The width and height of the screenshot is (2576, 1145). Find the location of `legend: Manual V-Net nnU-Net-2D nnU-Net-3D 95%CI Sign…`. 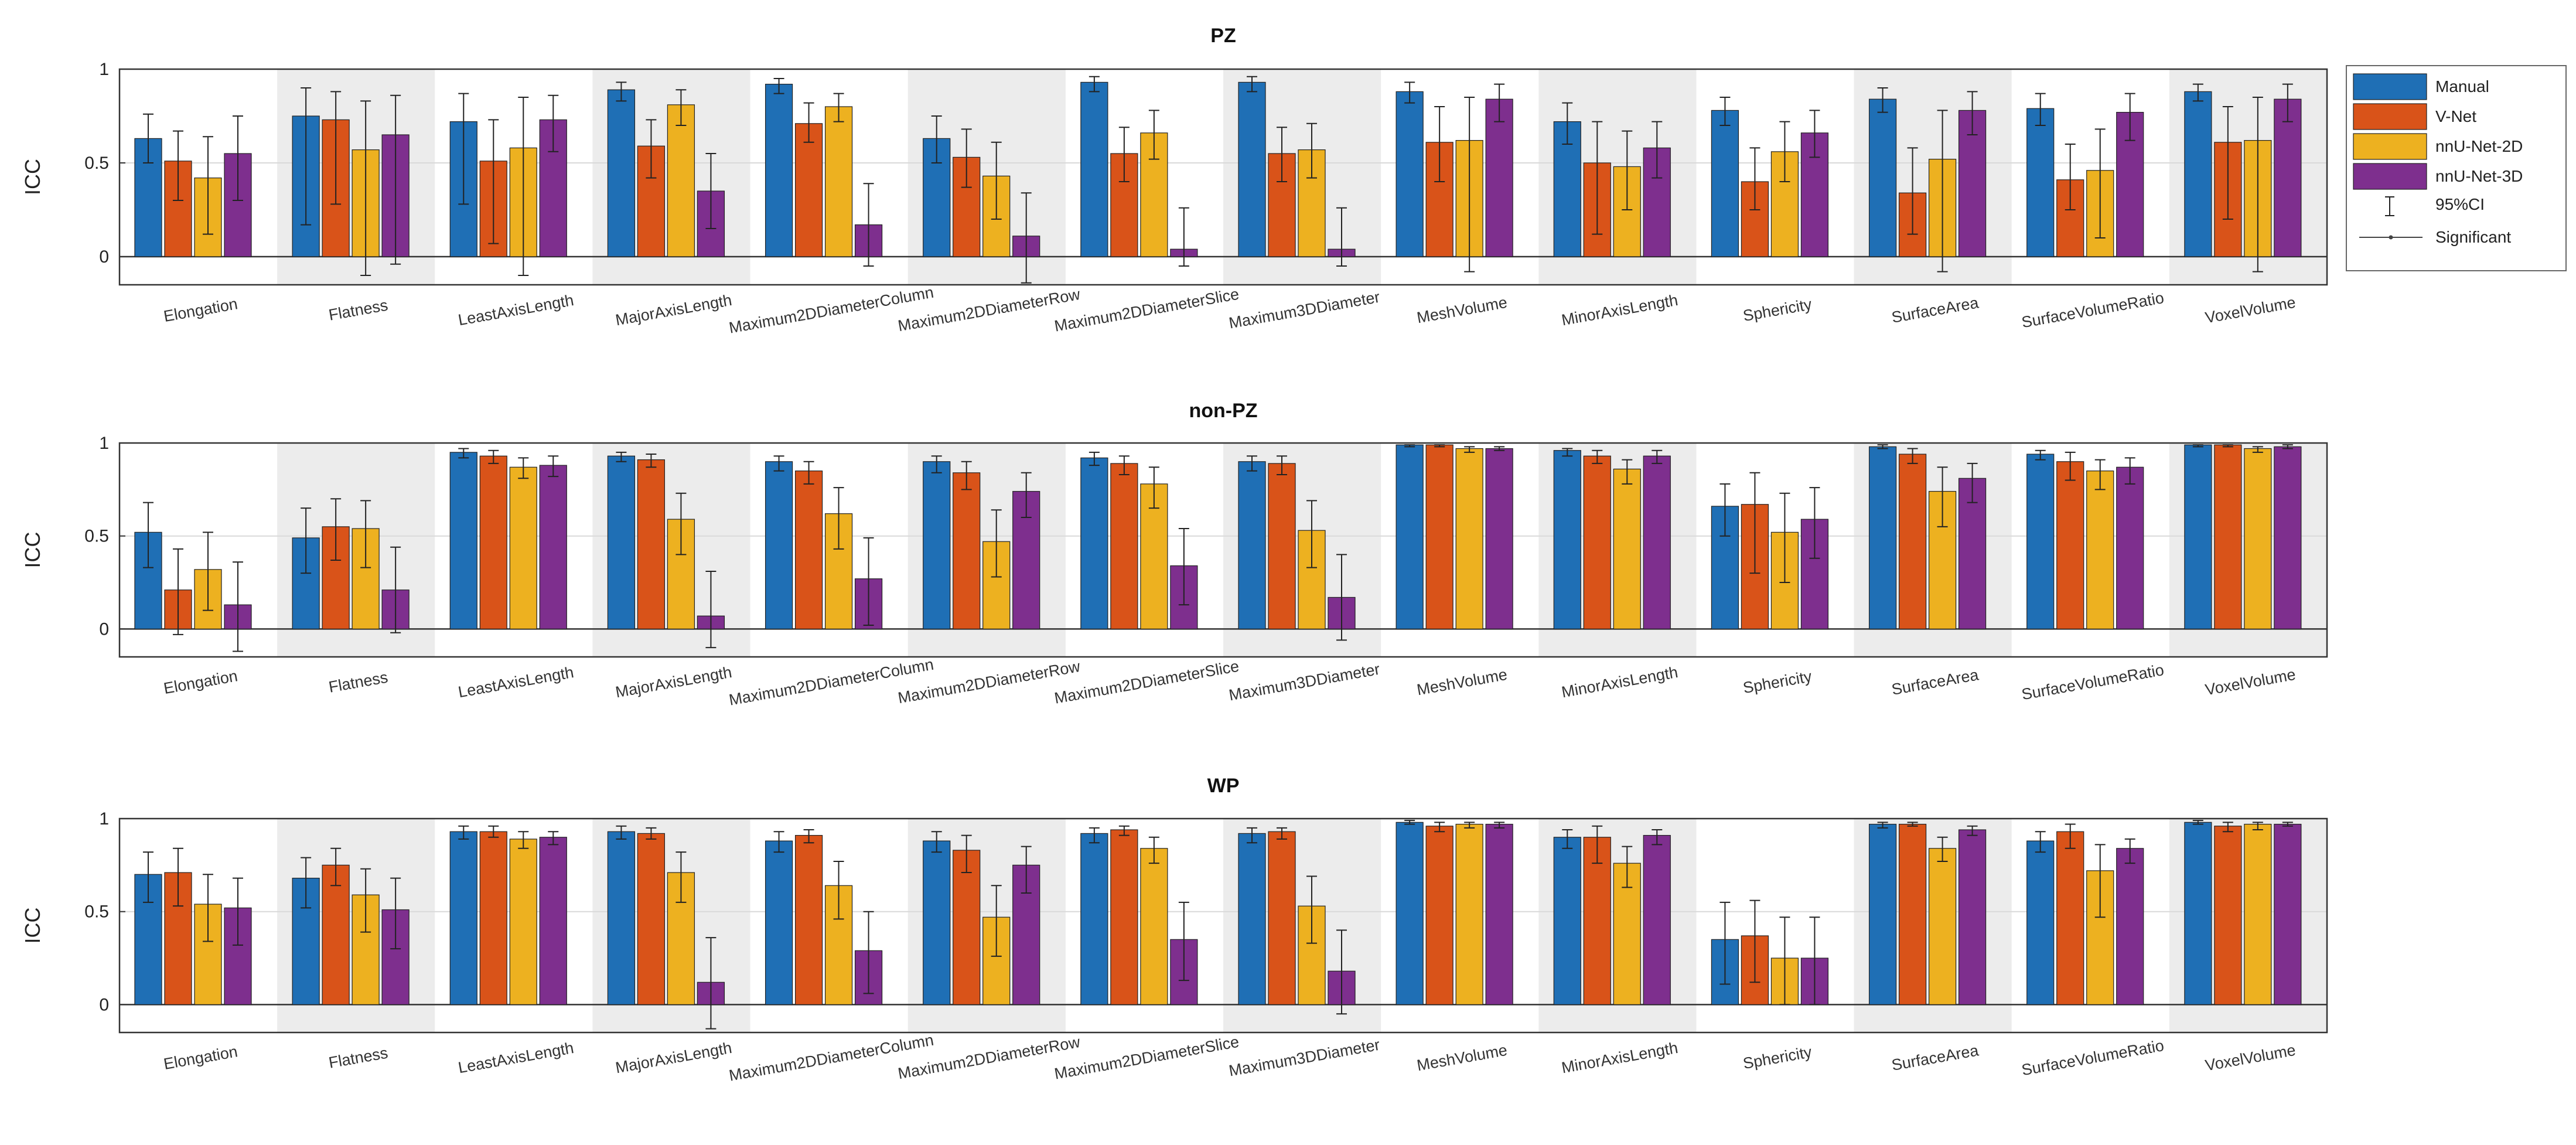

legend: Manual V-Net nnU-Net-2D nnU-Net-3D 95%CI Sign… is located at coordinates (2456, 168).